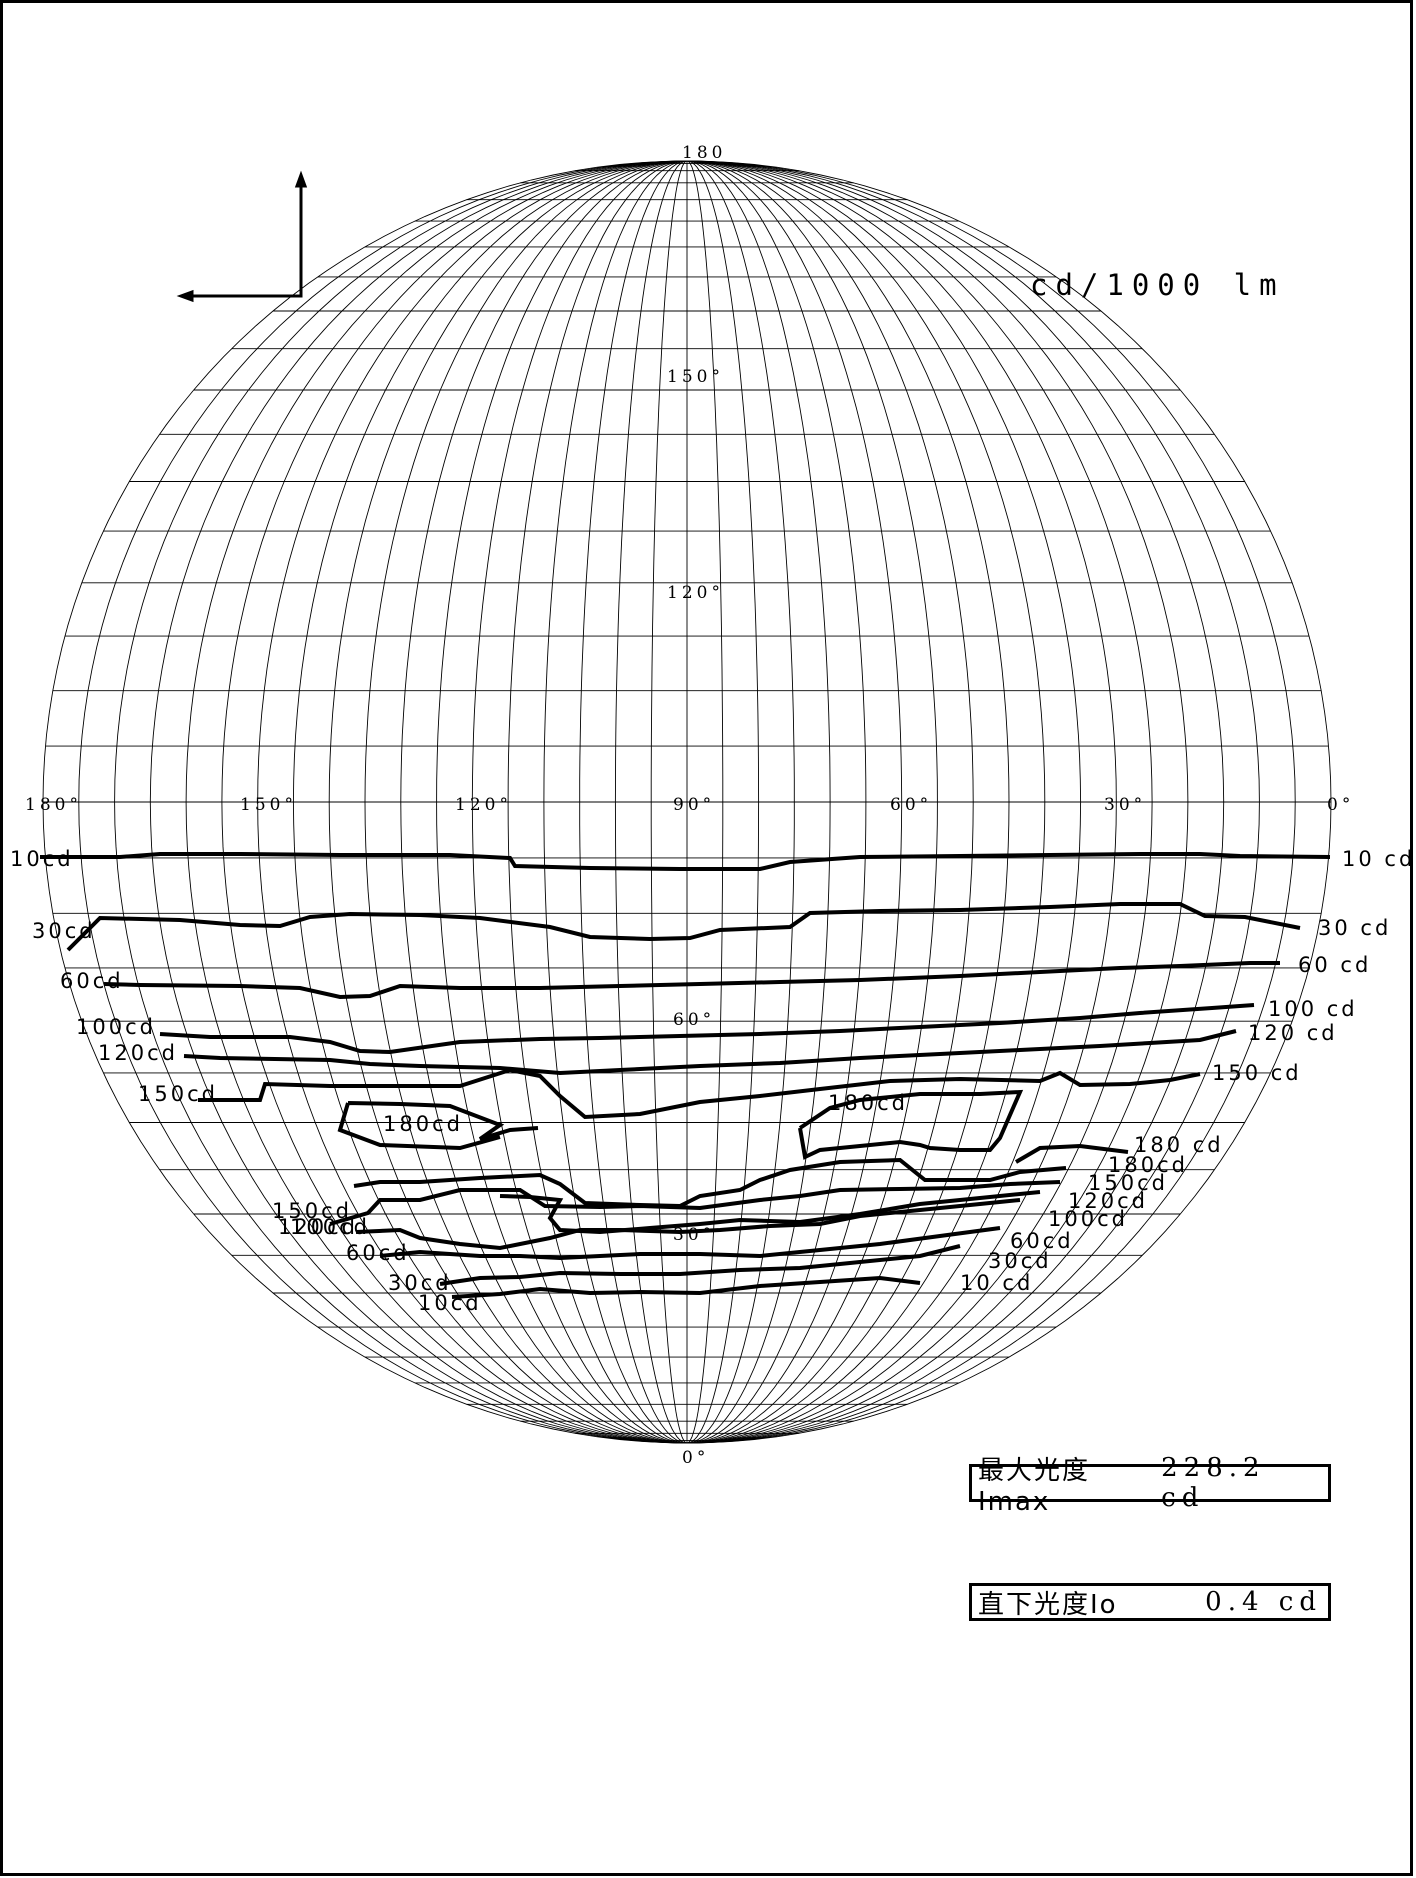 This screenshot has width=1416, height=1878. What do you see at coordinates (268, 805) in the screenshot?
I see `c-plane-label-150: 150°` at bounding box center [268, 805].